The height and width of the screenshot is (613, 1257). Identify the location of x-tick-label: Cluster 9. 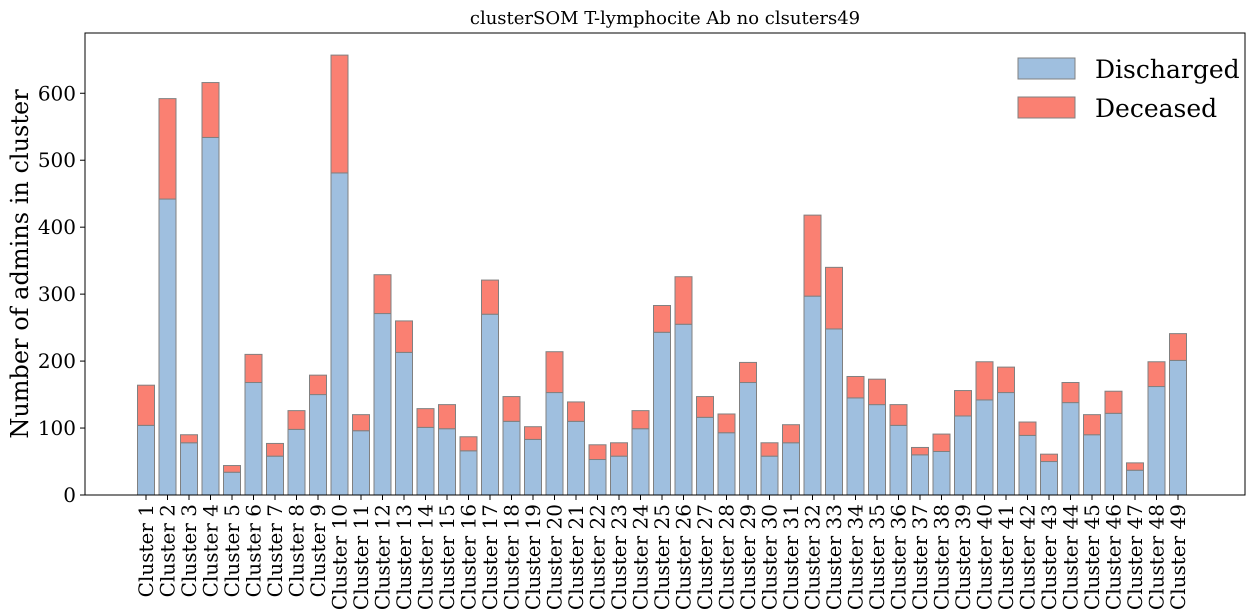
(318, 550).